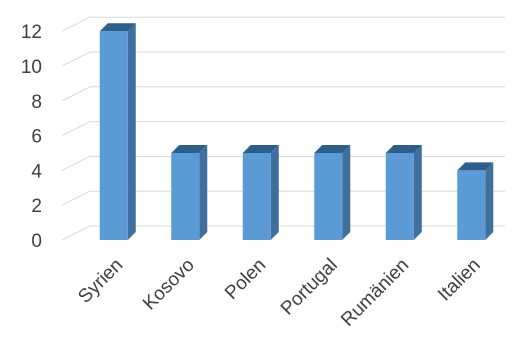 The height and width of the screenshot is (345, 525). Describe the element at coordinates (459, 280) in the screenshot. I see `x-tick-label: Italien` at that location.